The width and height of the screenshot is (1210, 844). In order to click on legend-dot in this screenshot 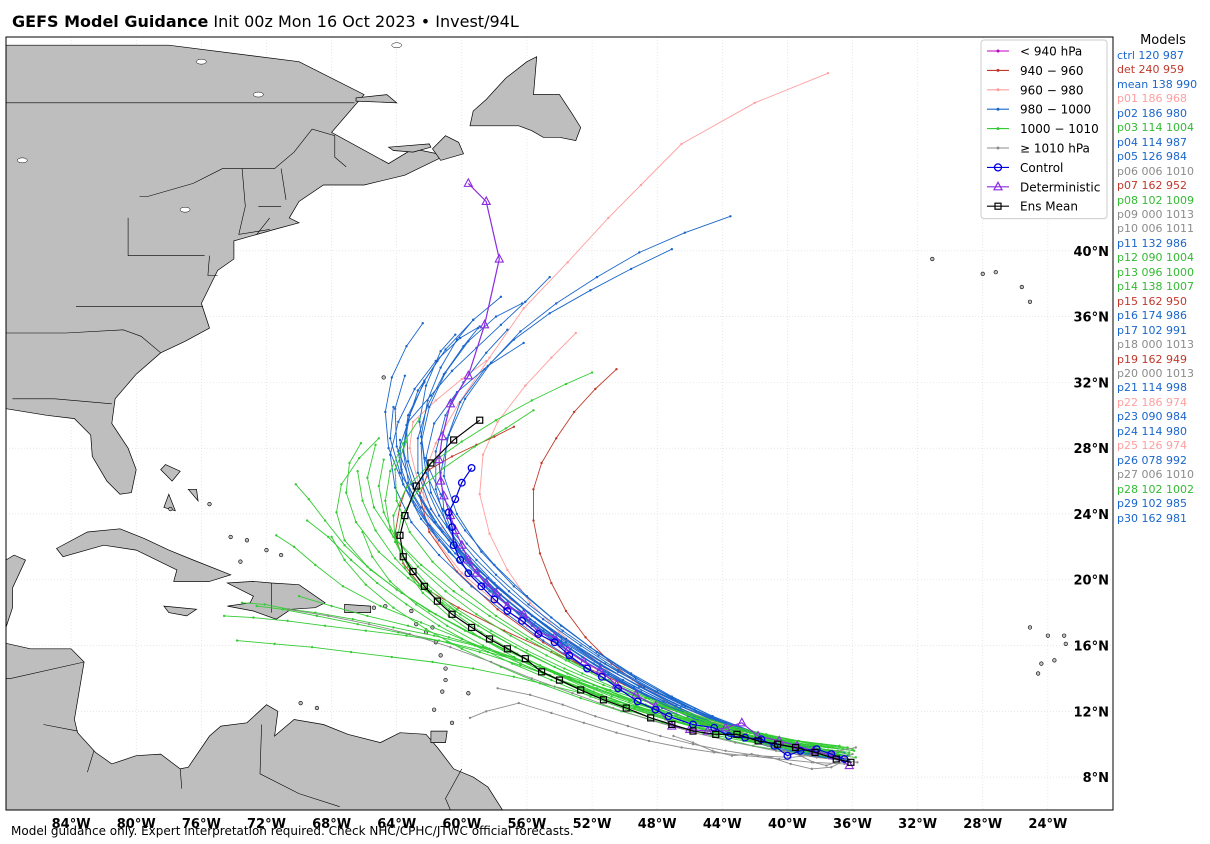, I will do `click(998, 70)`.